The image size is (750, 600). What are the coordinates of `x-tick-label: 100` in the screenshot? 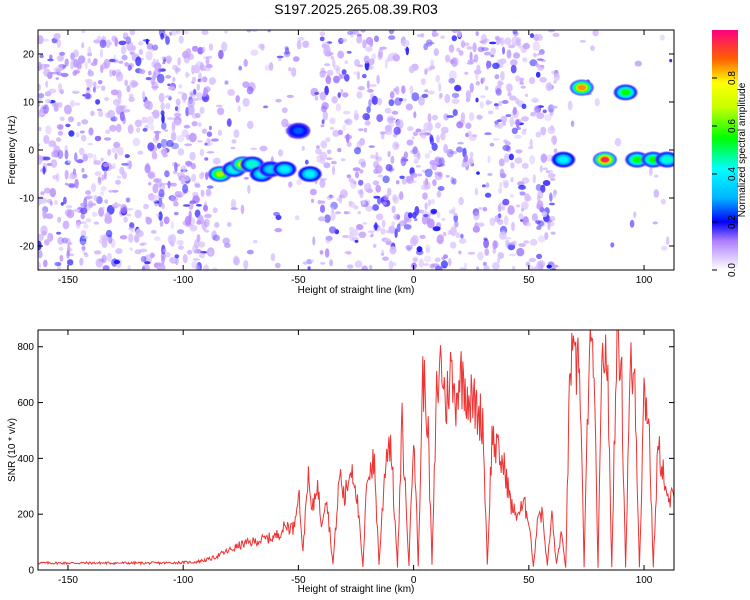 It's located at (644, 280).